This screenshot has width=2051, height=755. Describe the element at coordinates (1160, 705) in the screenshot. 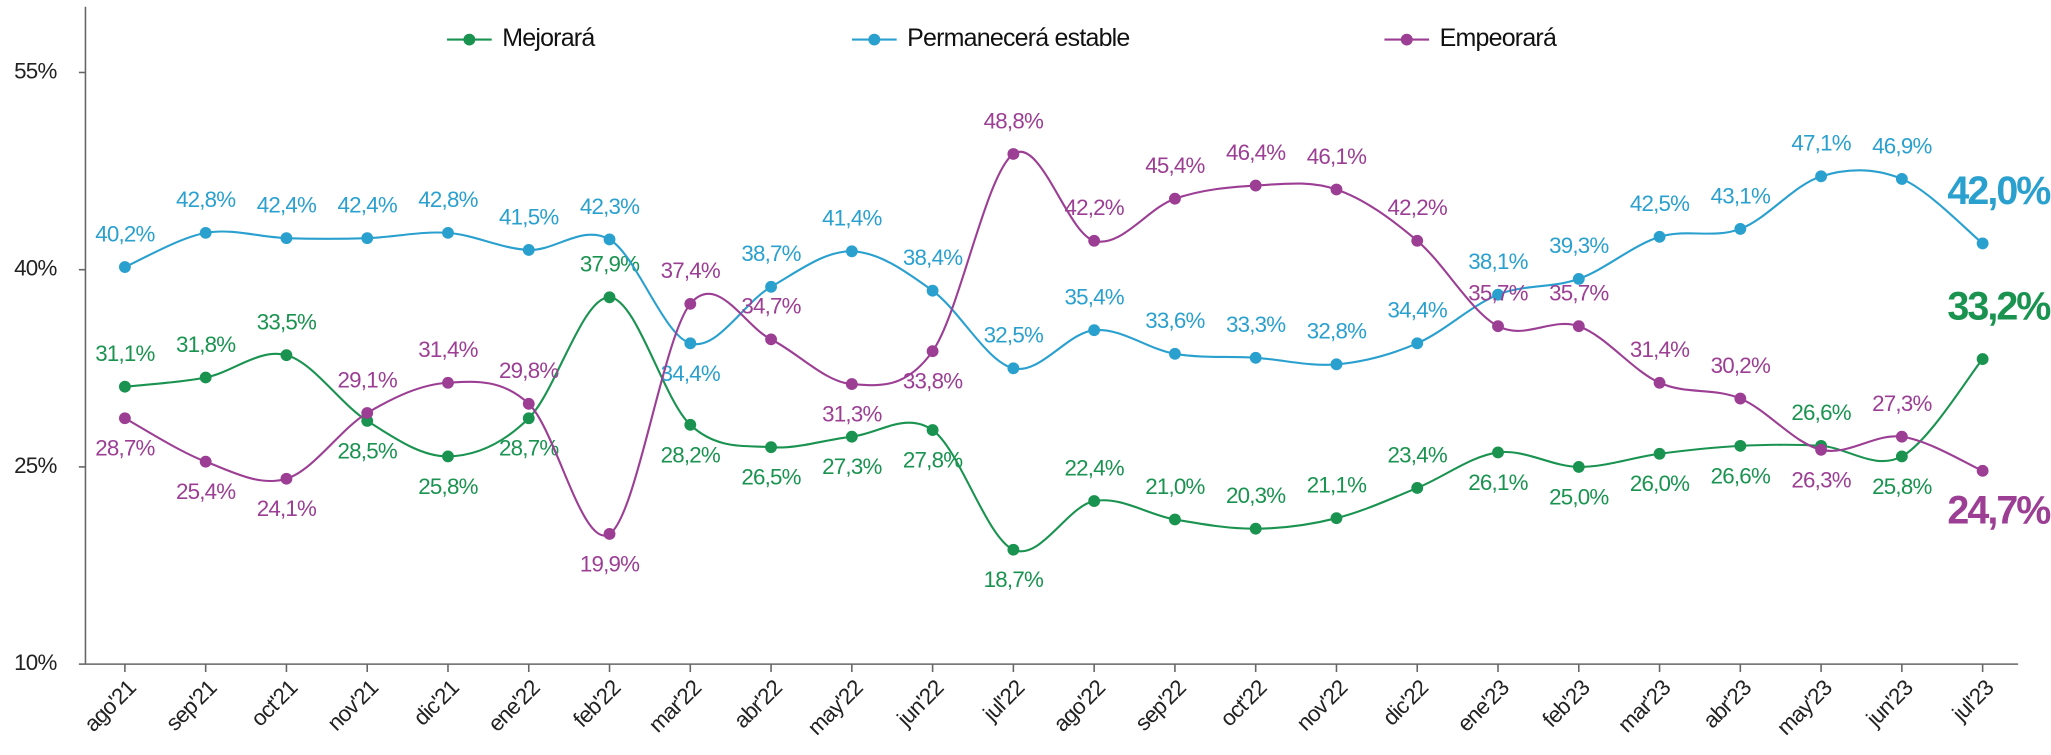

I see `x-tick-label: sep'22` at that location.